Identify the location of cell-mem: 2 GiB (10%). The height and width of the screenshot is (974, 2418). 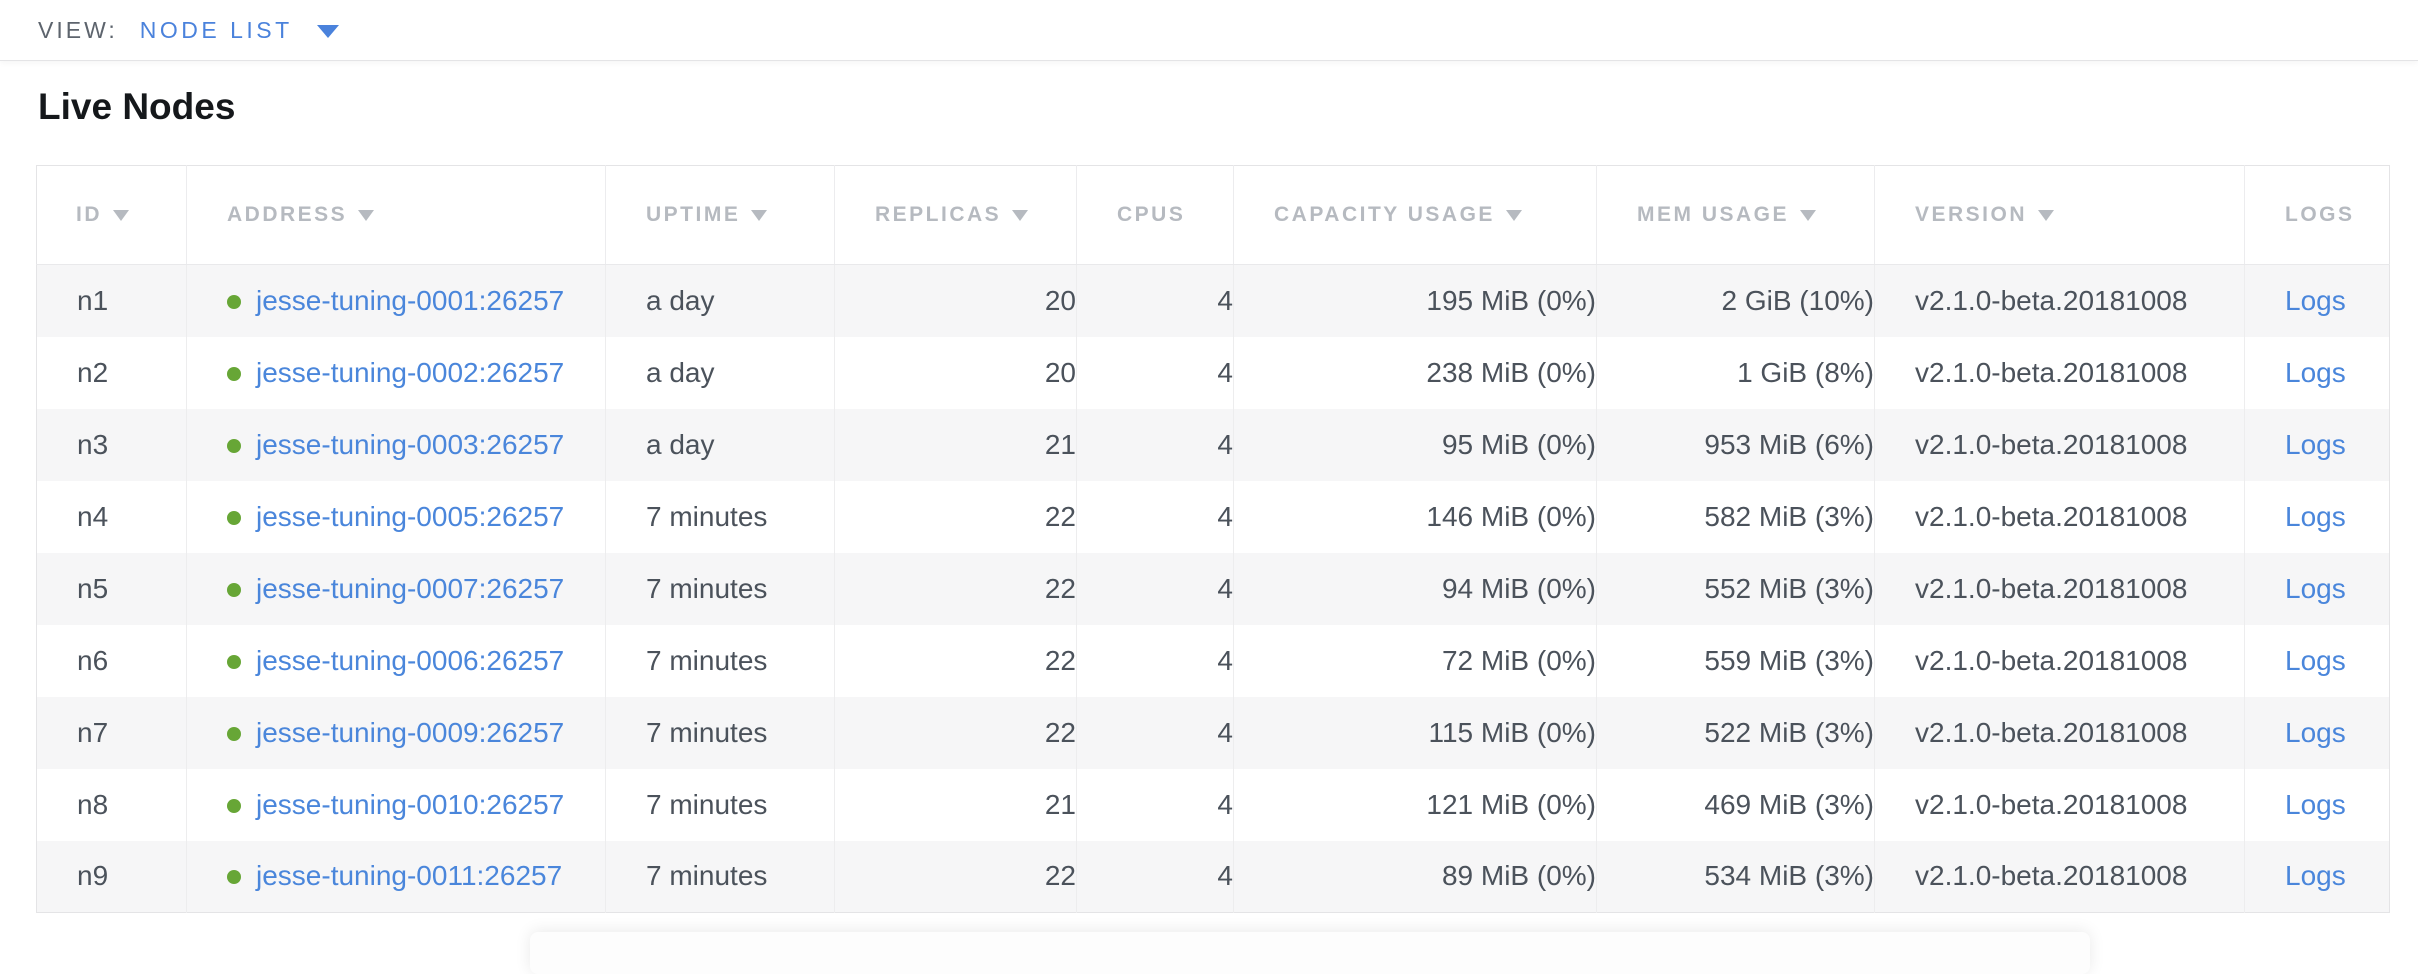
(1735, 300).